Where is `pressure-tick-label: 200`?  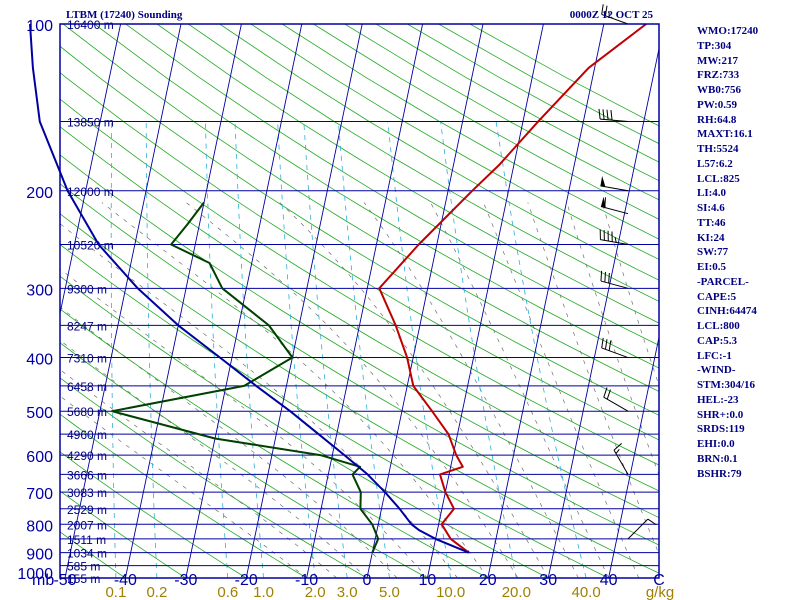 pressure-tick-label: 200 is located at coordinates (39, 193).